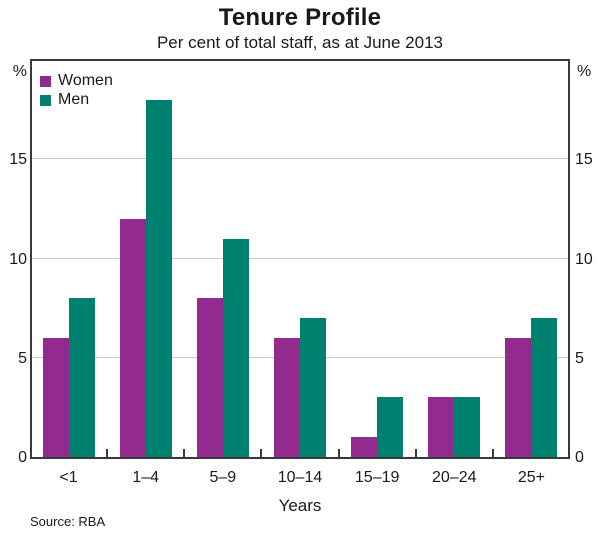 The height and width of the screenshot is (534, 600). I want to click on legend-item-women: Women, so click(76, 81).